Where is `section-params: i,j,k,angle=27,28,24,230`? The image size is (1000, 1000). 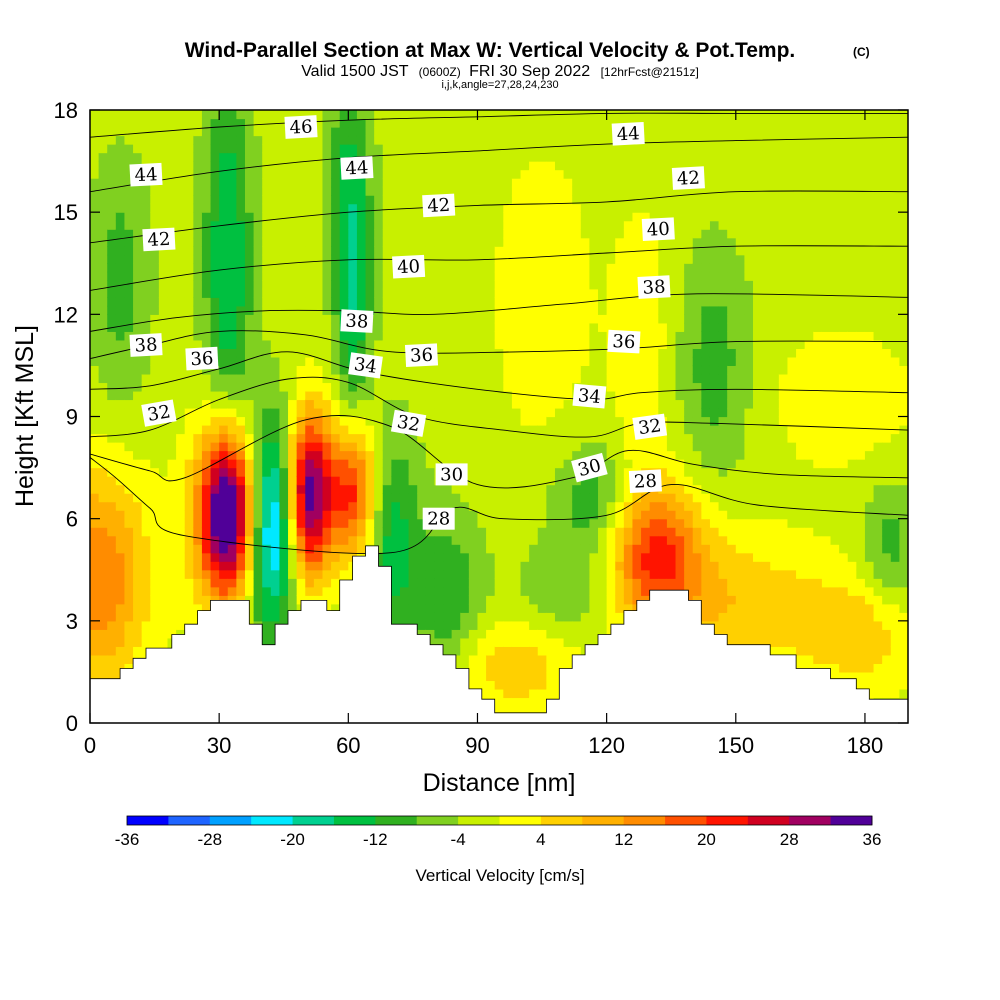 section-params: i,j,k,angle=27,28,24,230 is located at coordinates (499, 85).